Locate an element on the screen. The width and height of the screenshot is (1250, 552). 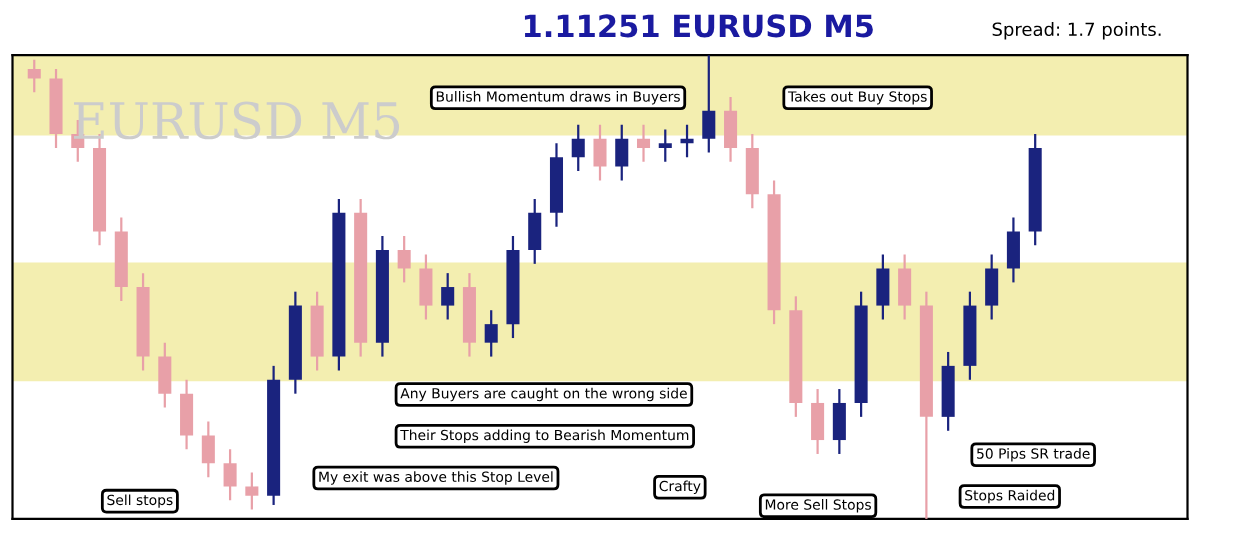
chart-title: 1.11251 EURUSD M5 is located at coordinates (698, 26).